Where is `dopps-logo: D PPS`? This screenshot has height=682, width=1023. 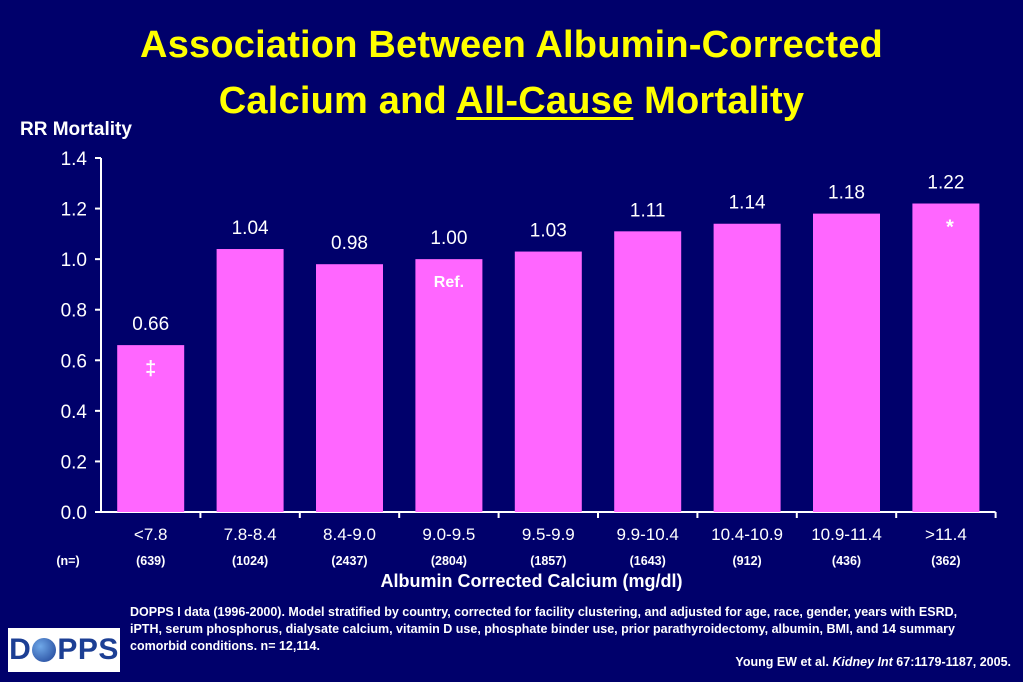 dopps-logo: D PPS is located at coordinates (64, 650).